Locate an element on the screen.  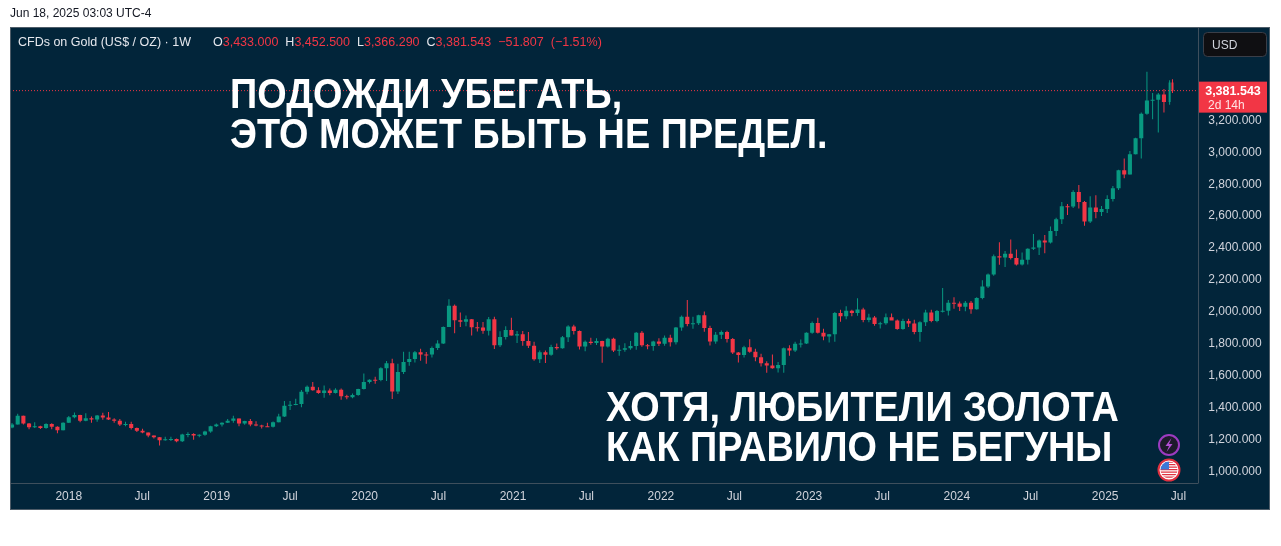
y-axis-title: USD is located at coordinates (1225, 45).